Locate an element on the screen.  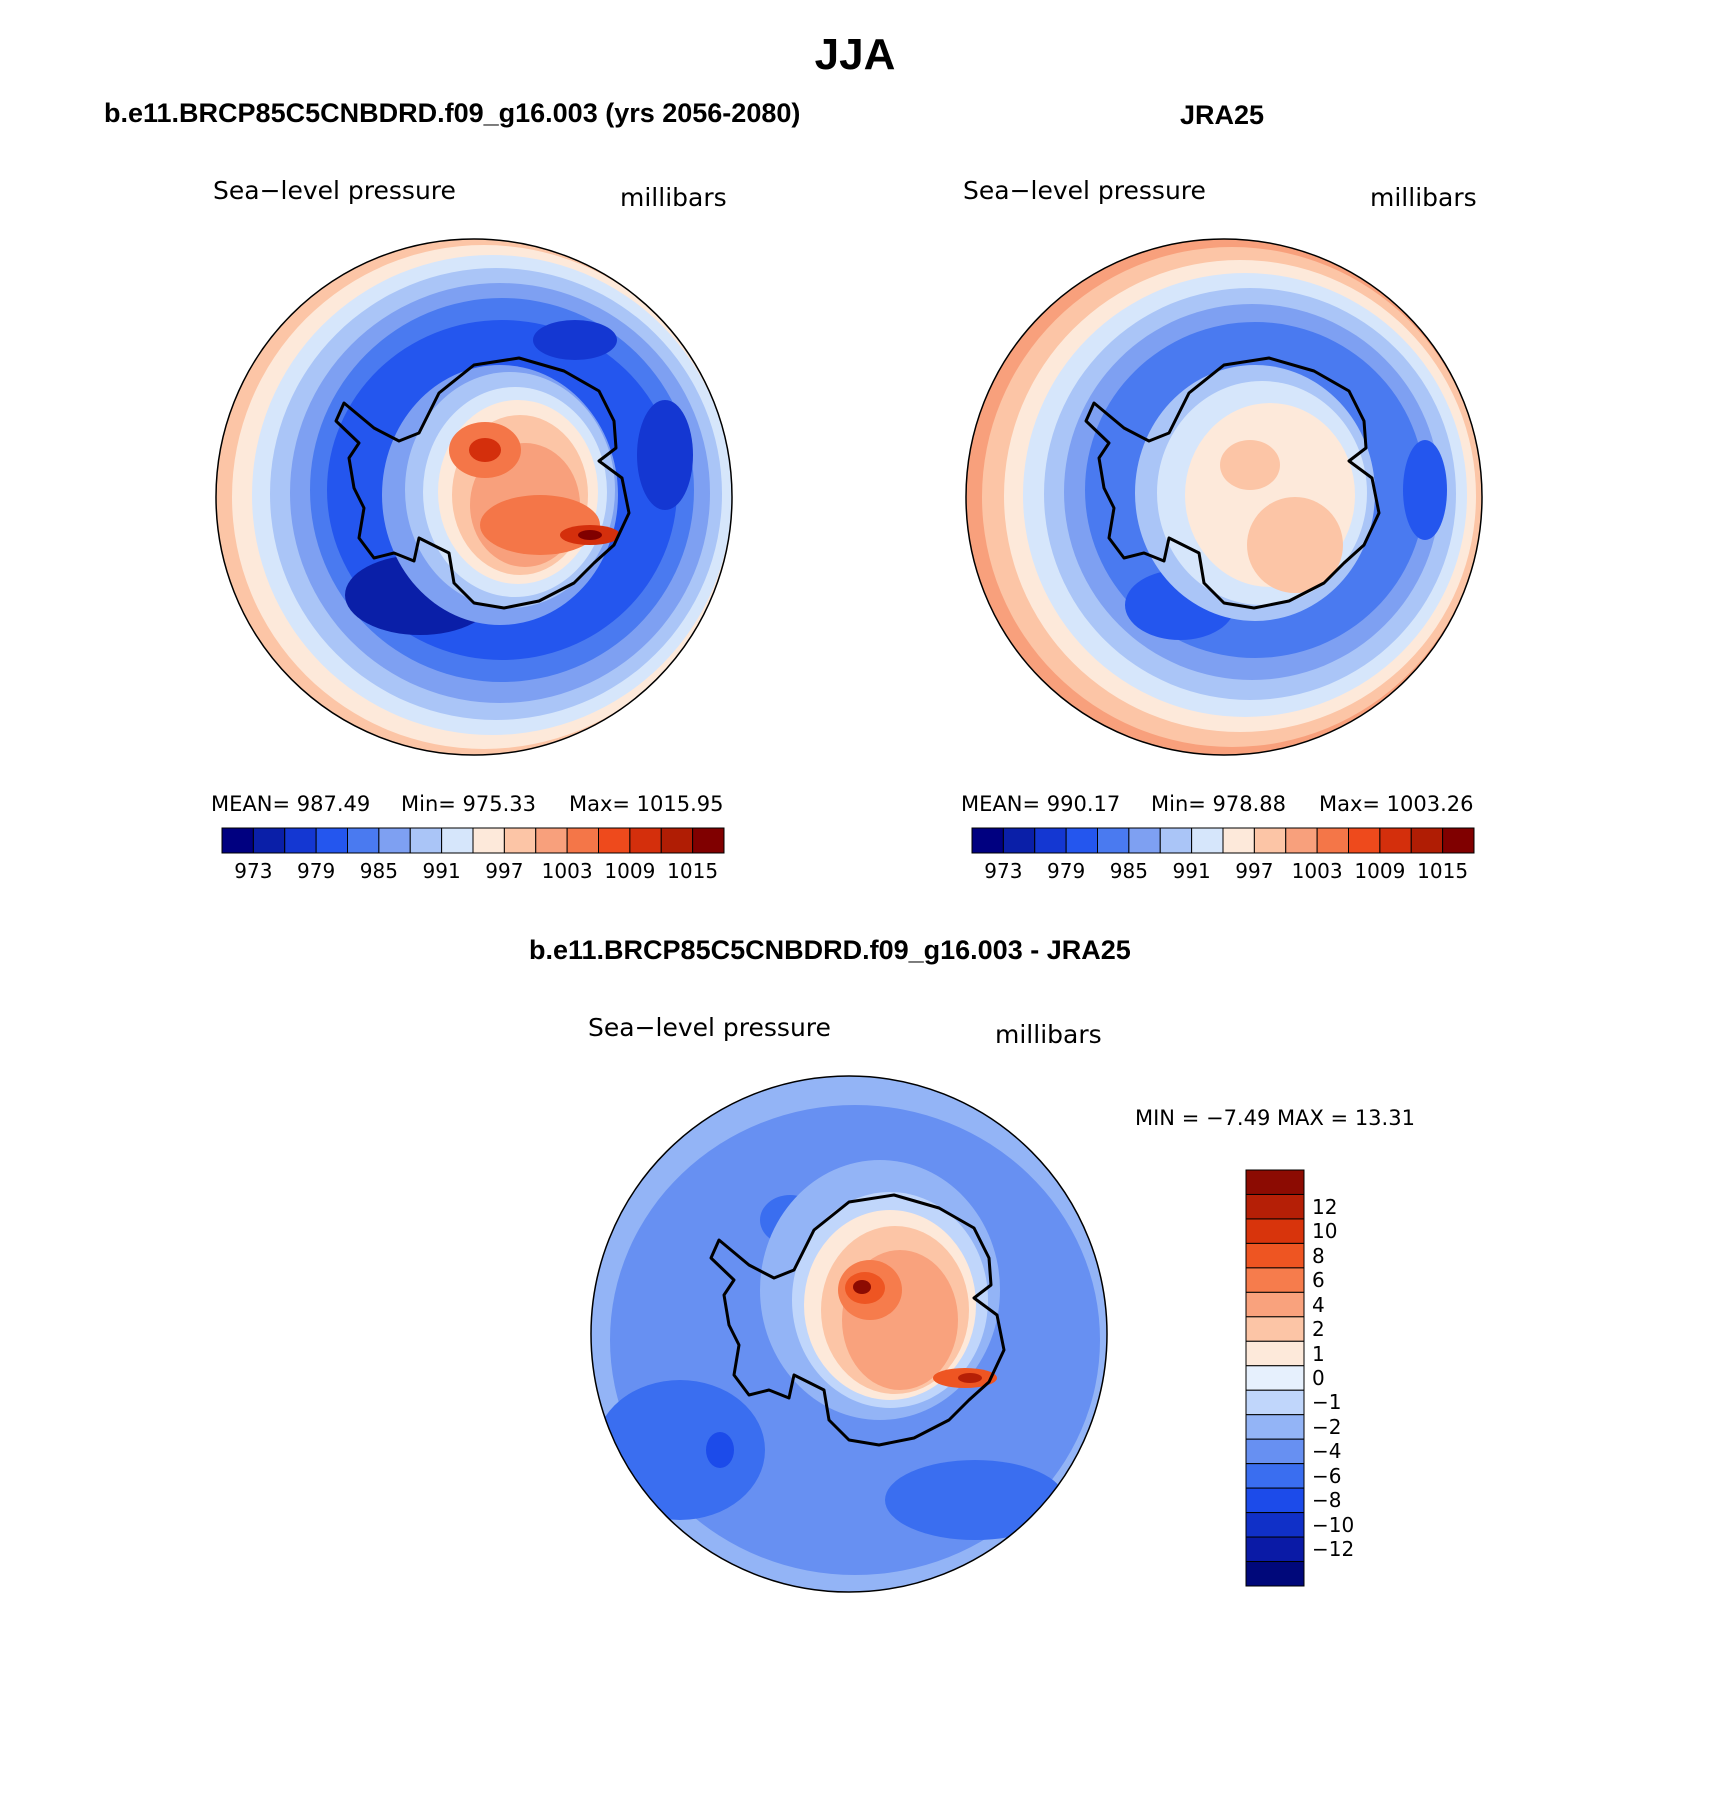
obs-field-land3 is located at coordinates (1295, 545).